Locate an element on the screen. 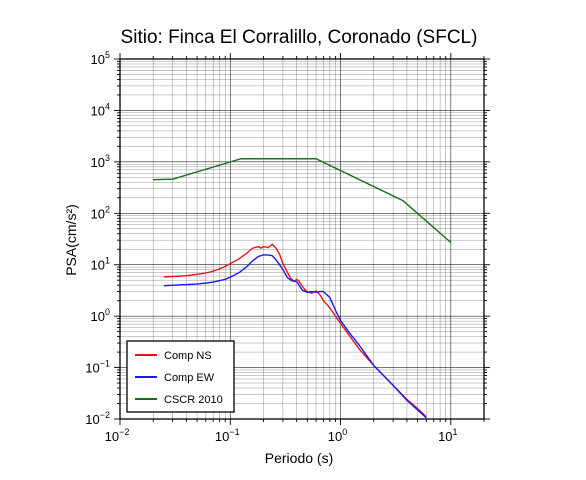 This screenshot has height=480, width=586. y-tick-label: 10⁻² is located at coordinates (97, 418).